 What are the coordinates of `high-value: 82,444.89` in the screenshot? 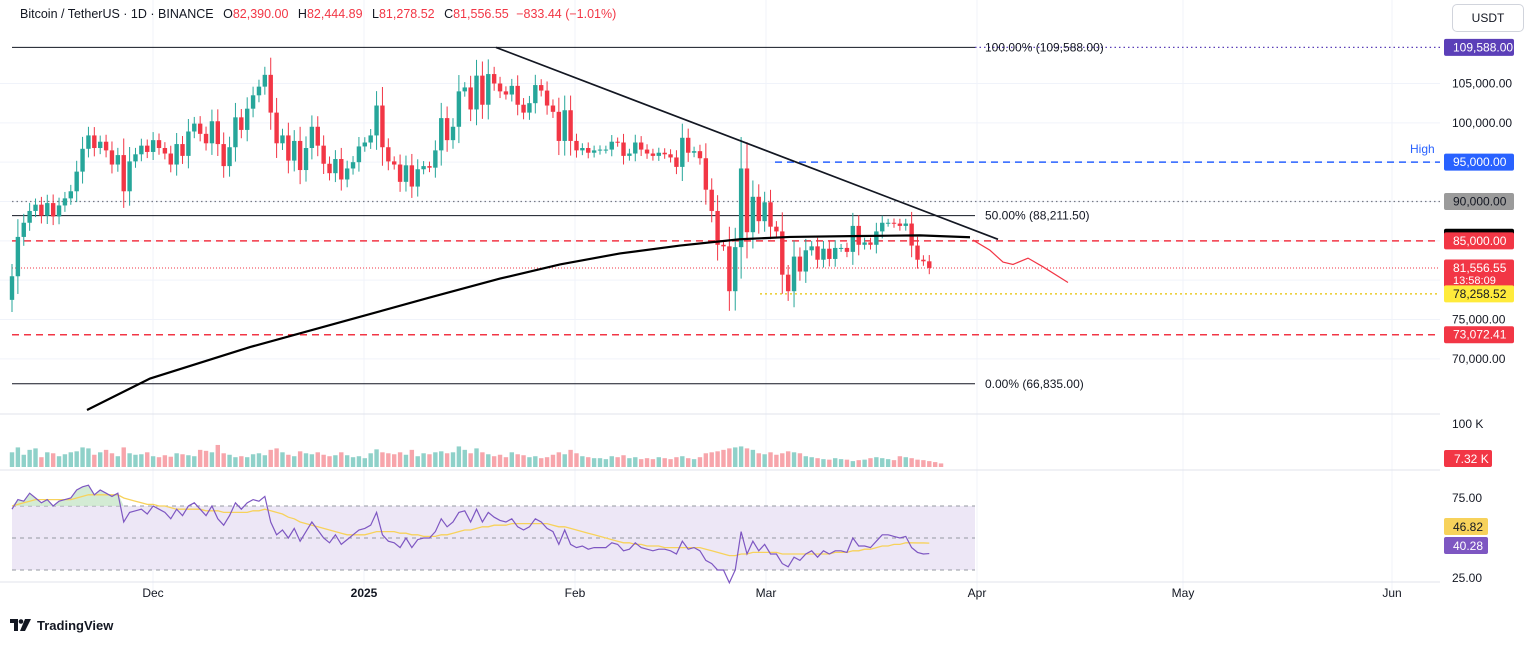 It's located at (334, 14).